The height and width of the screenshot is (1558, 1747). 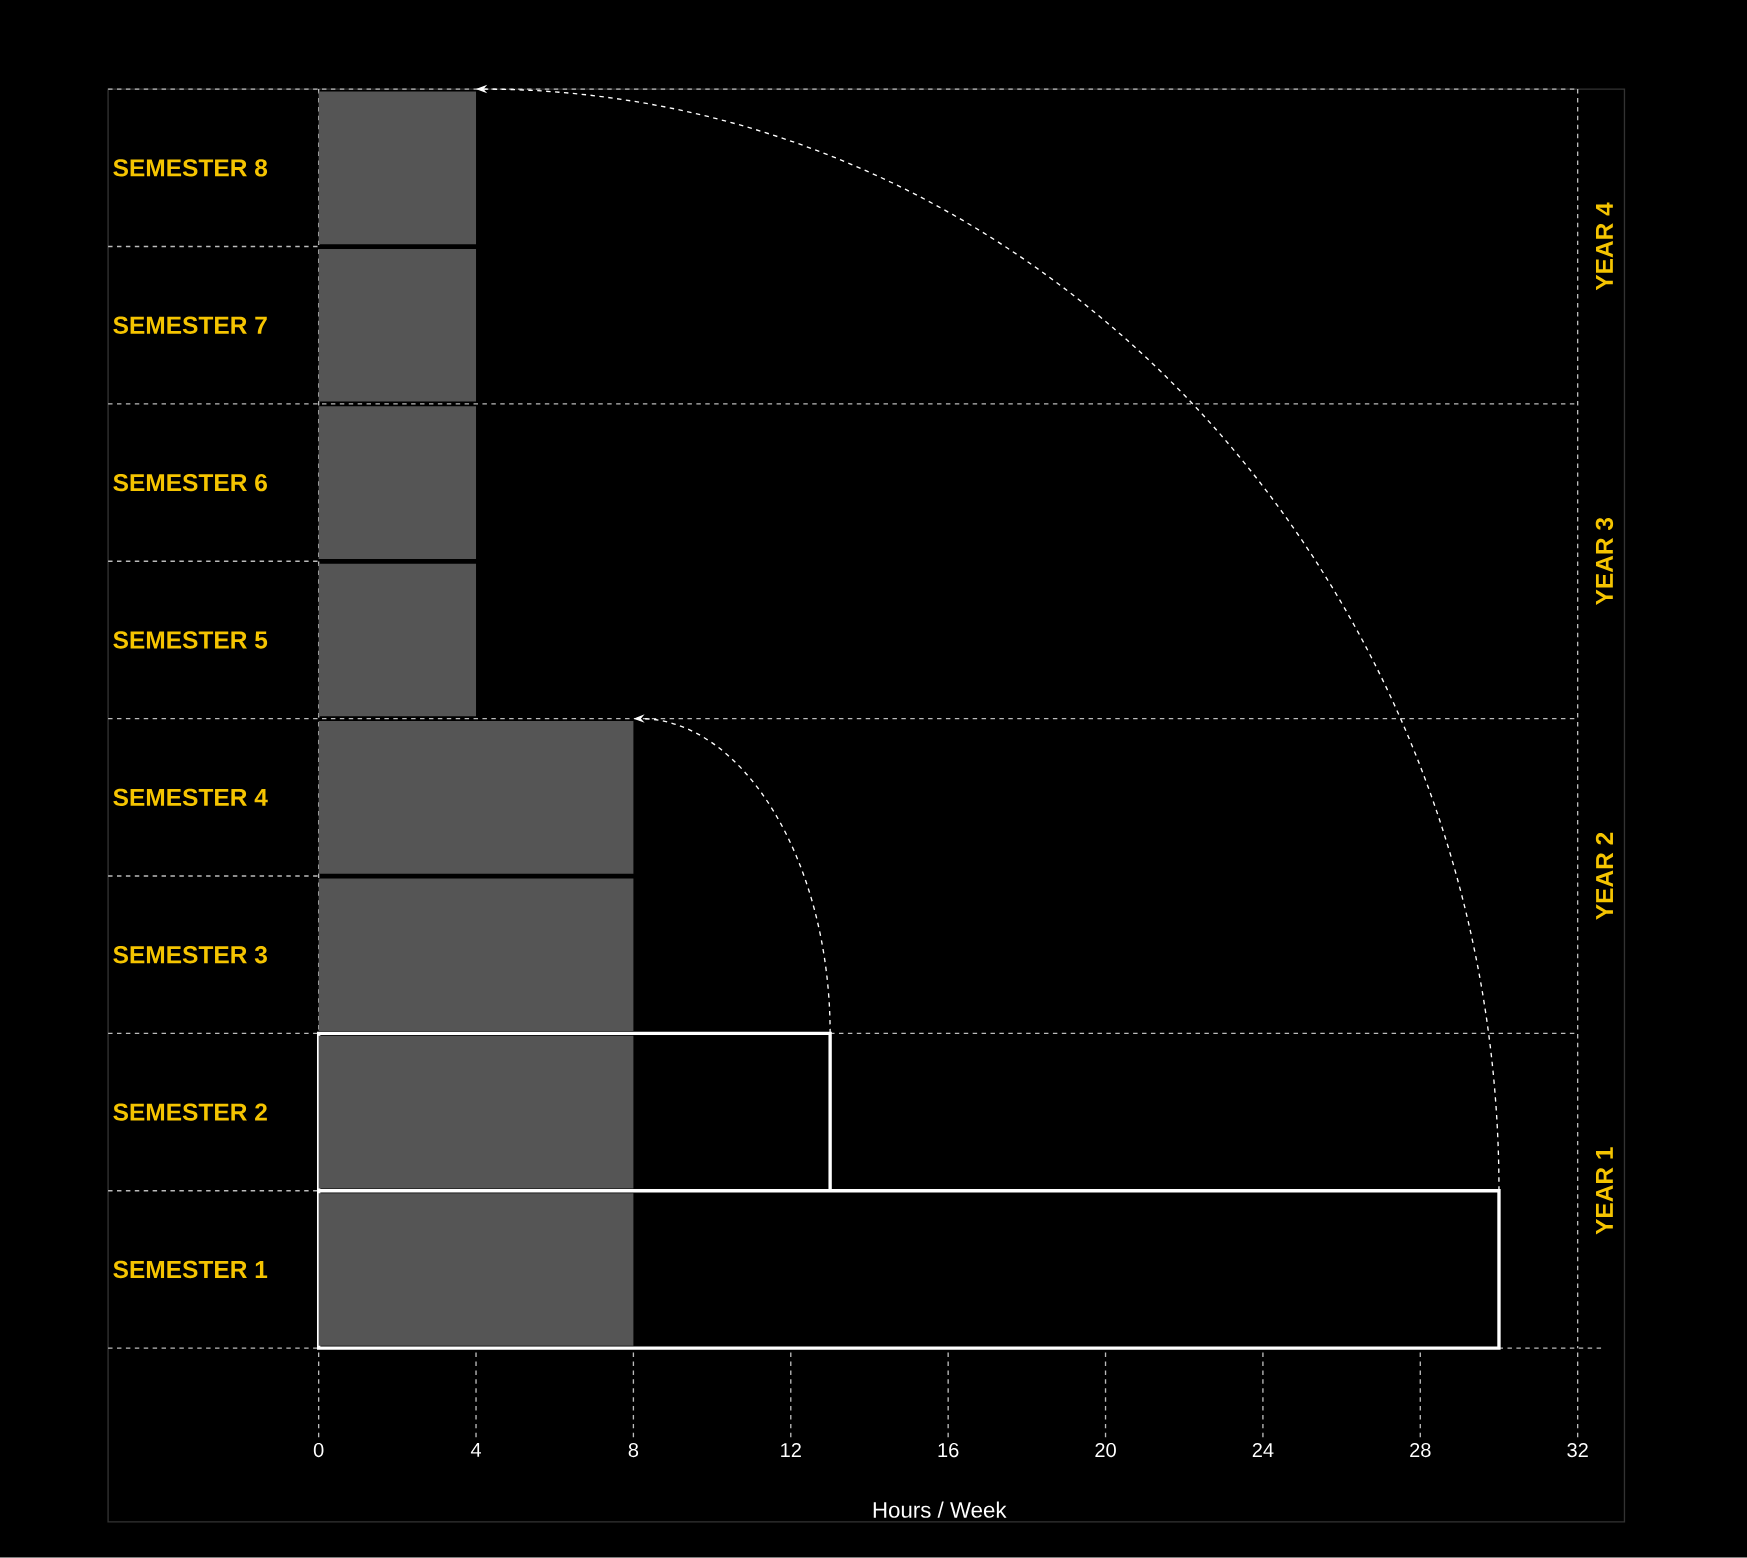 What do you see at coordinates (190, 1112) in the screenshot?
I see `y-tick-label: SEMESTER 2` at bounding box center [190, 1112].